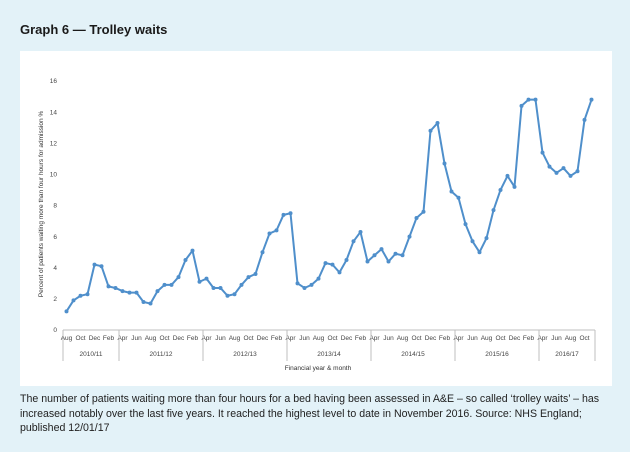 The image size is (630, 452). Describe the element at coordinates (160, 354) in the screenshot. I see `year-group-label: 2011/12` at that location.